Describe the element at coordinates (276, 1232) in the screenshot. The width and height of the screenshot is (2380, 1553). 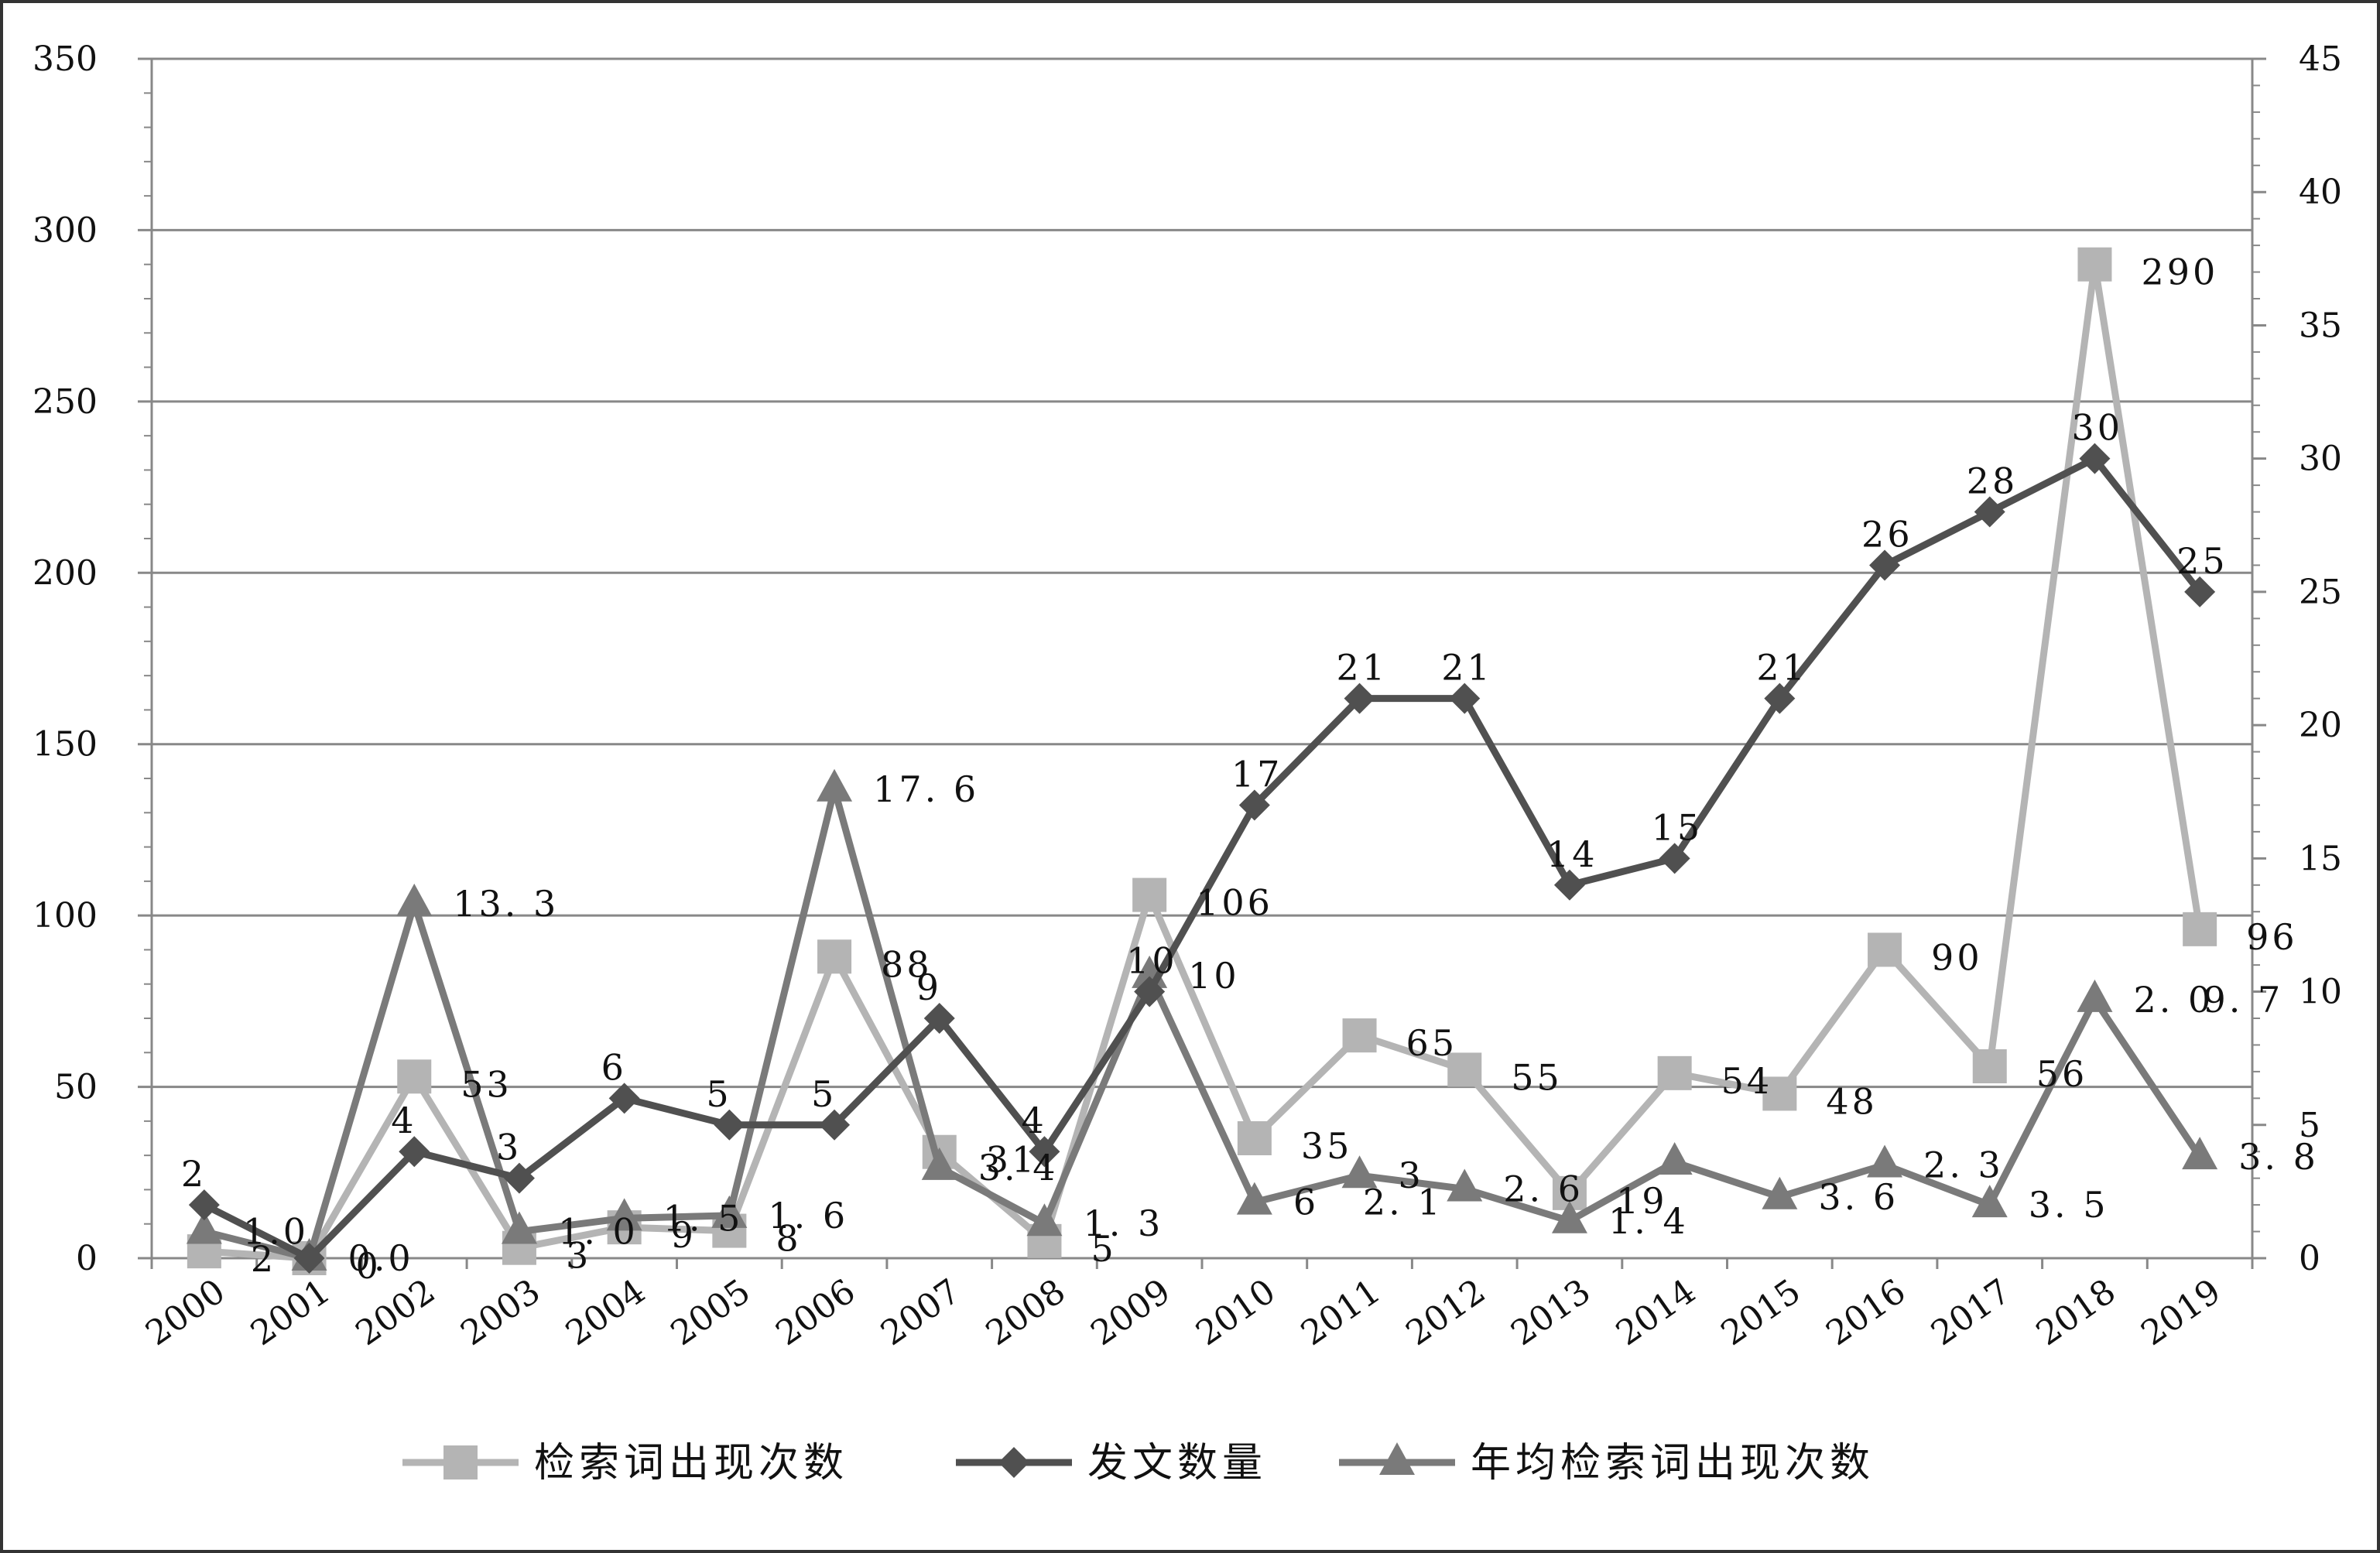
I see `data-label: 1.0` at that location.